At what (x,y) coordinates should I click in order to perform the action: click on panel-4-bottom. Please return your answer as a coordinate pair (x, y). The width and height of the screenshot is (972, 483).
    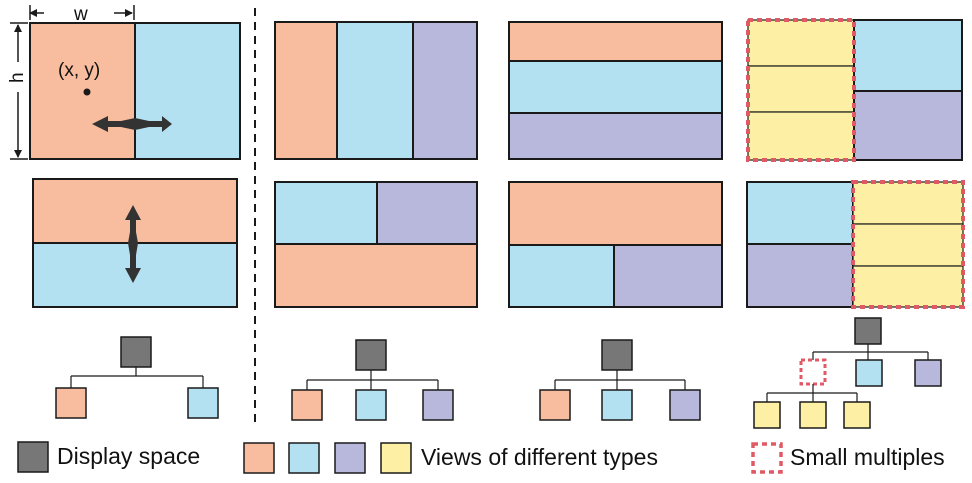
    Looking at the image, I should click on (855, 244).